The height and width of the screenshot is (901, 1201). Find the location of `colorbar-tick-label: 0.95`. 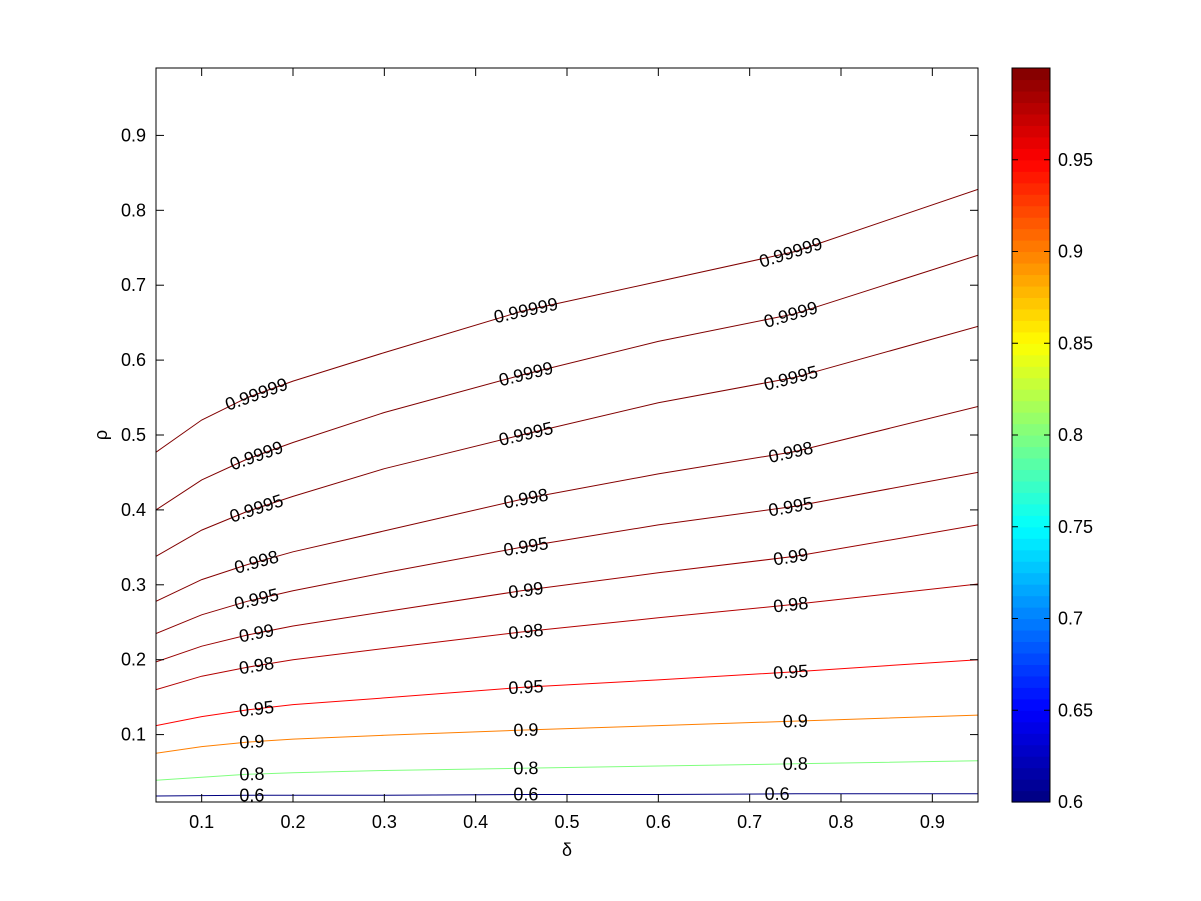

colorbar-tick-label: 0.95 is located at coordinates (1075, 160).